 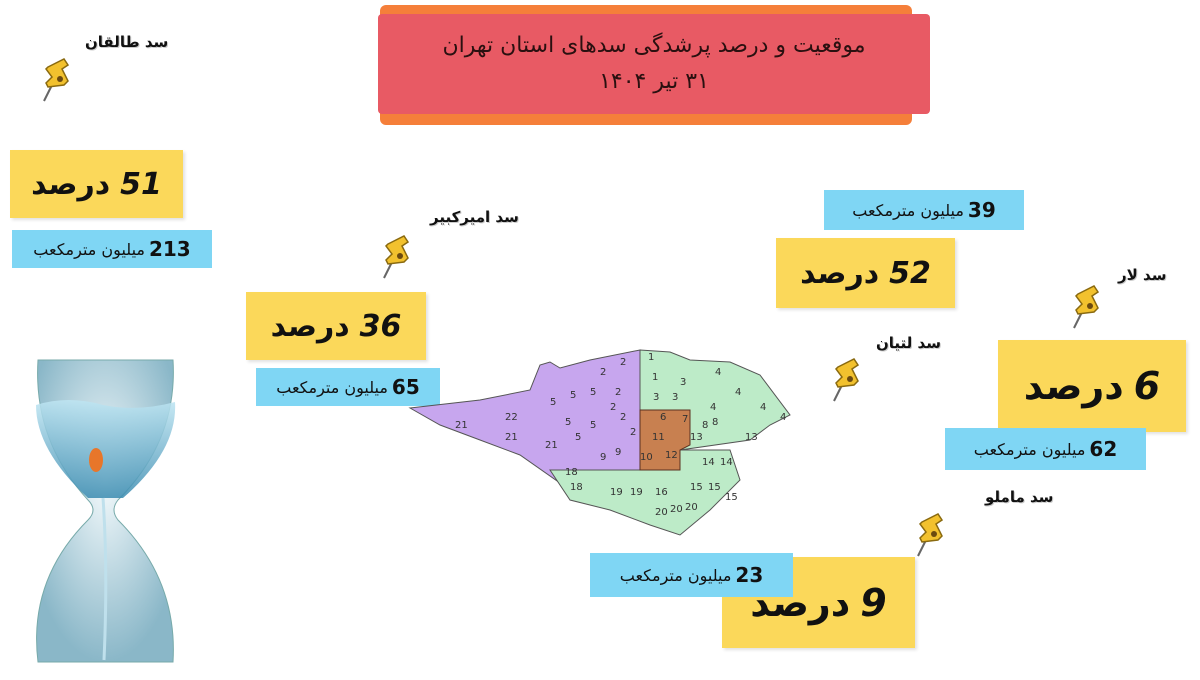 What do you see at coordinates (511, 417) in the screenshot?
I see `district-number: 22` at bounding box center [511, 417].